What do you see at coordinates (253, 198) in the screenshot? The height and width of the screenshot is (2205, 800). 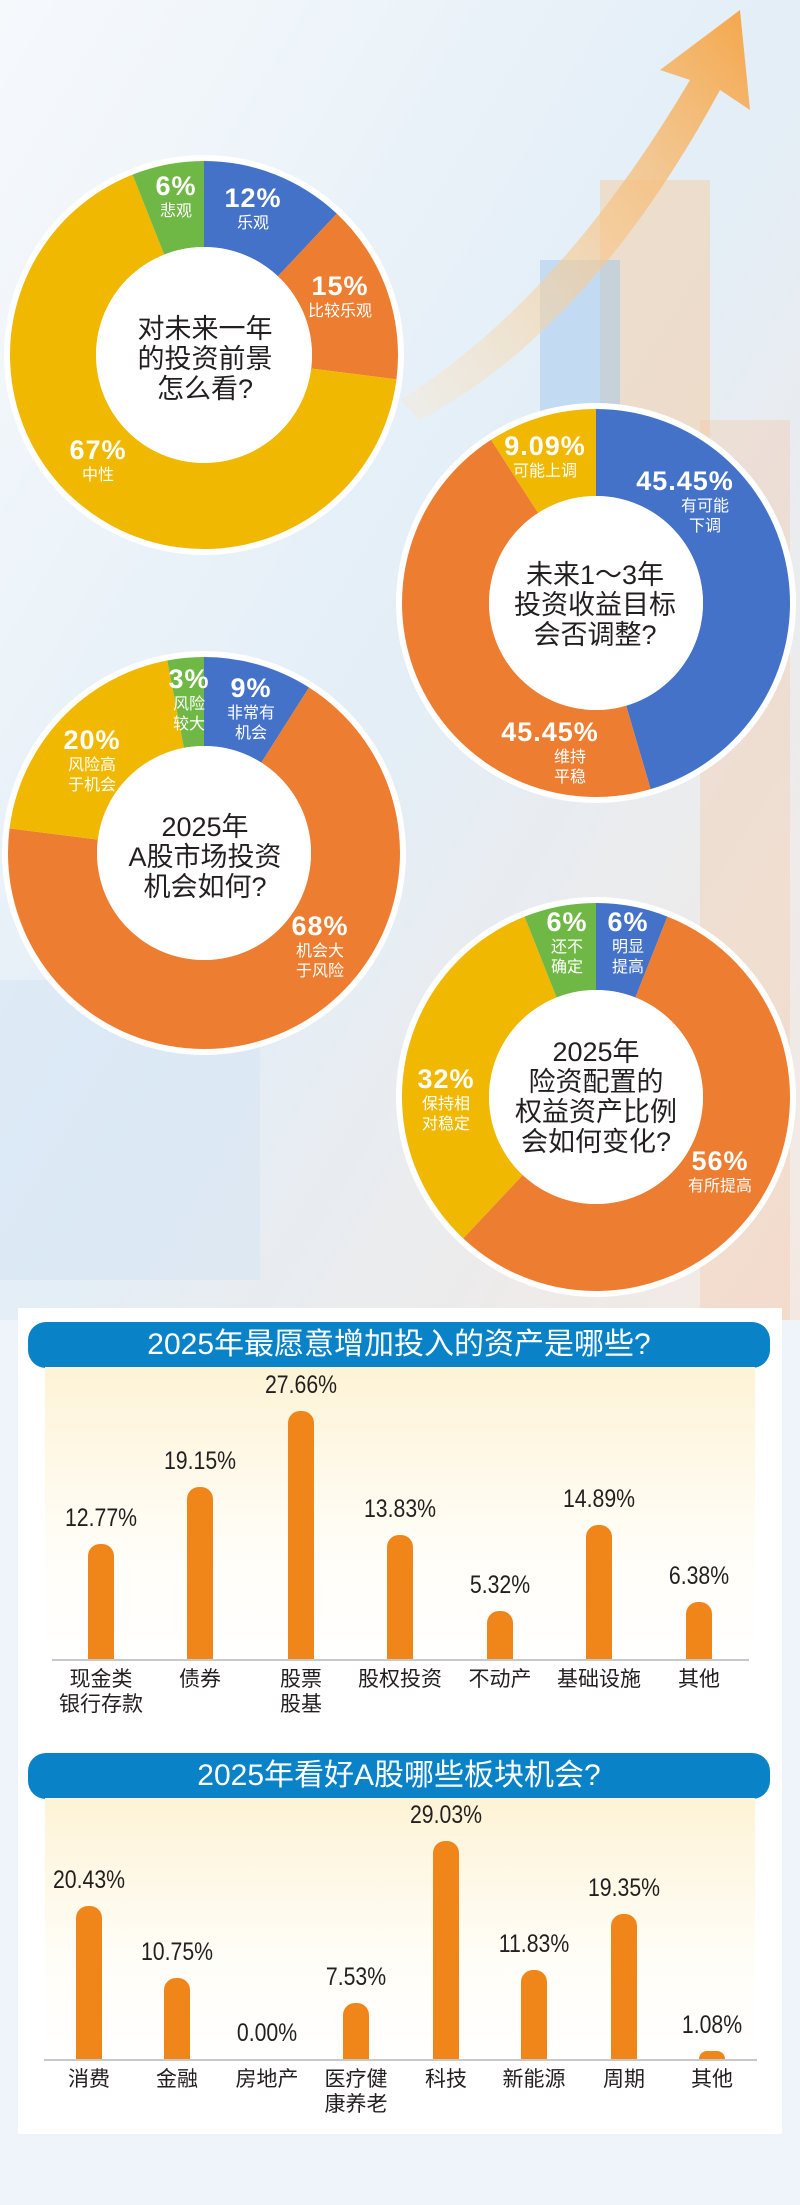 I see `slice-value: 12%` at bounding box center [253, 198].